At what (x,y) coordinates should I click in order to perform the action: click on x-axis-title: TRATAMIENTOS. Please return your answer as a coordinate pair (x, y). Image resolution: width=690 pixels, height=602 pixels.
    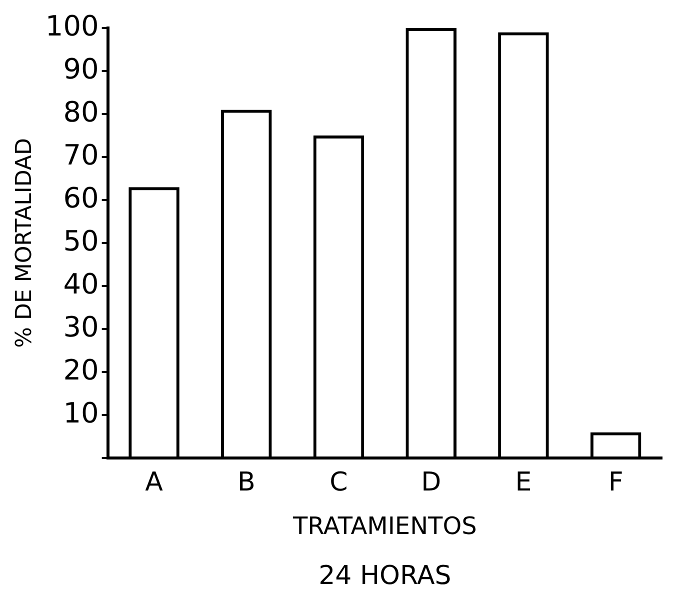
    Looking at the image, I should click on (384, 526).